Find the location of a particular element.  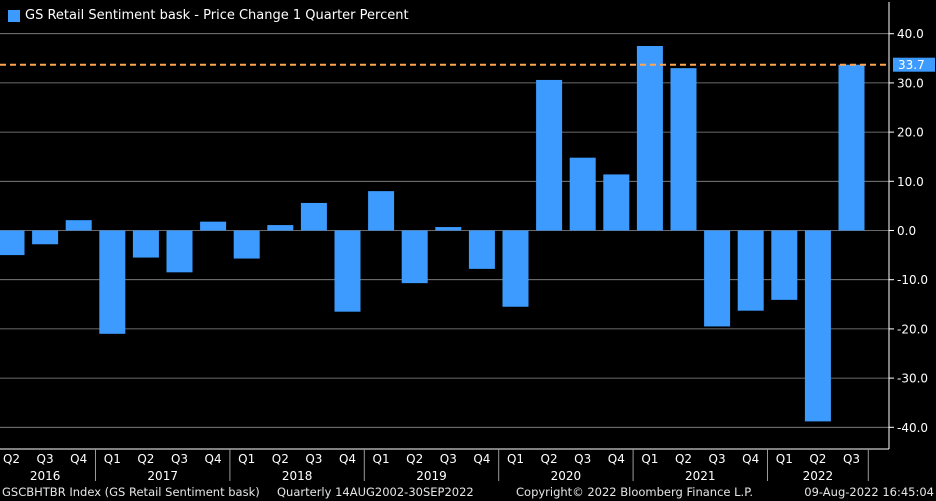

reference-value-label: 33.7 is located at coordinates (911, 65).